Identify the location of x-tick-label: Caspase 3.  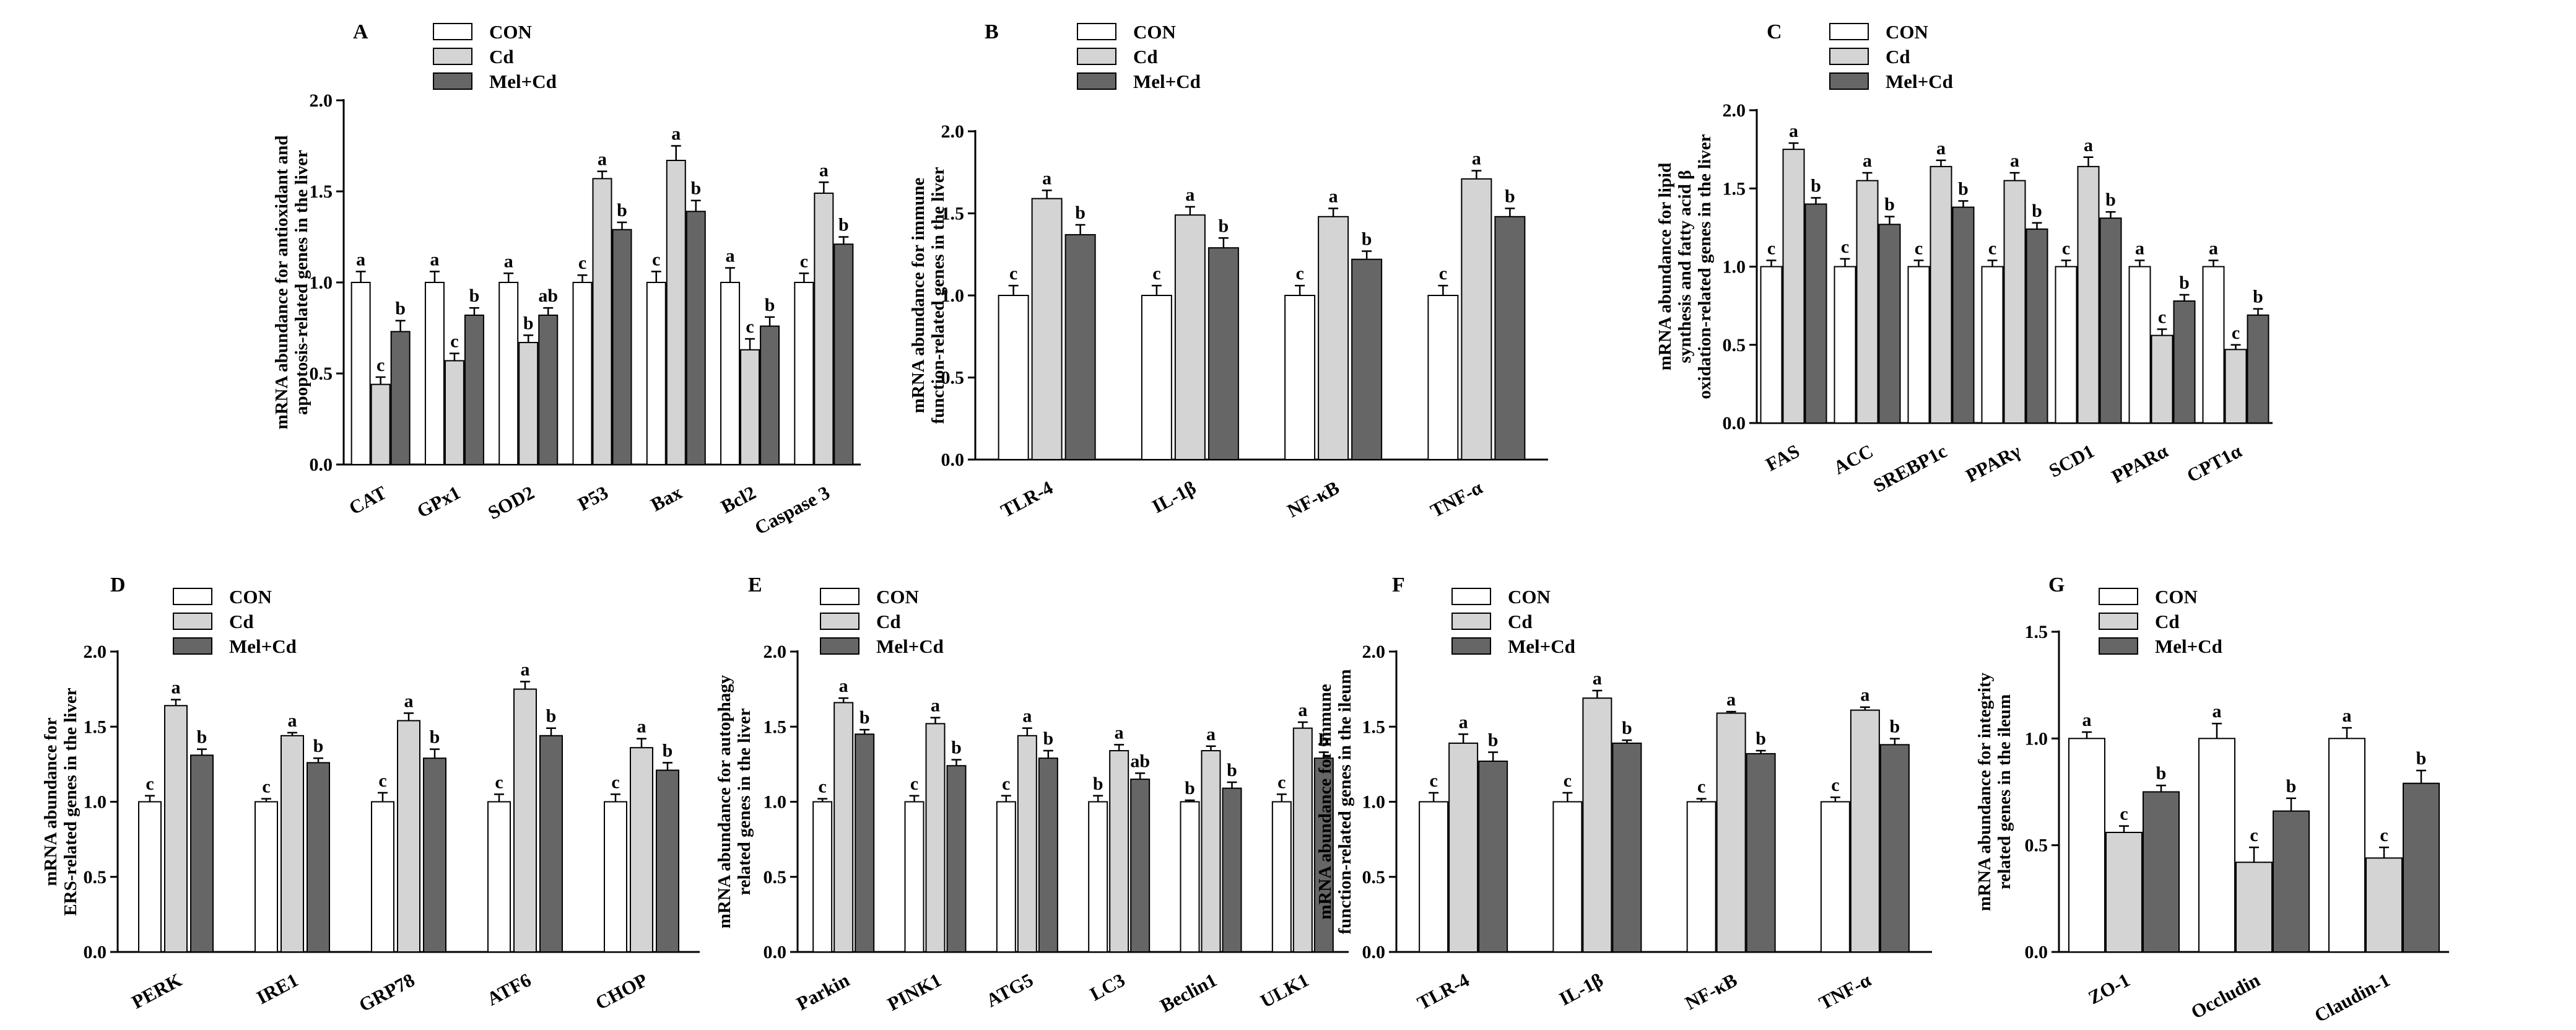
(792, 510).